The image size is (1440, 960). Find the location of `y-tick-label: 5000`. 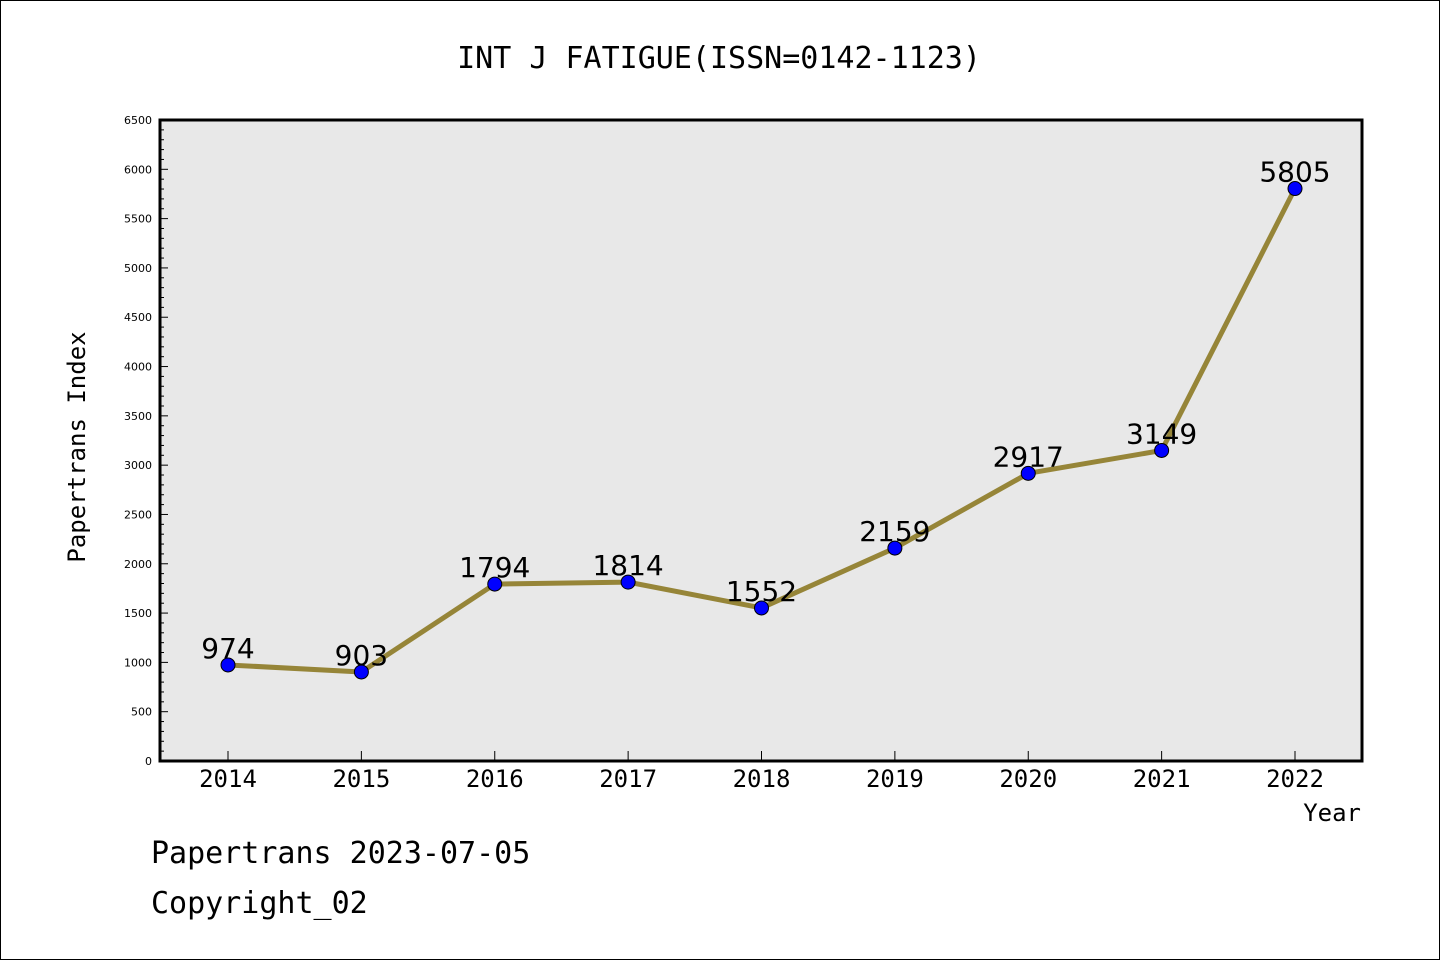

y-tick-label: 5000 is located at coordinates (138, 268).